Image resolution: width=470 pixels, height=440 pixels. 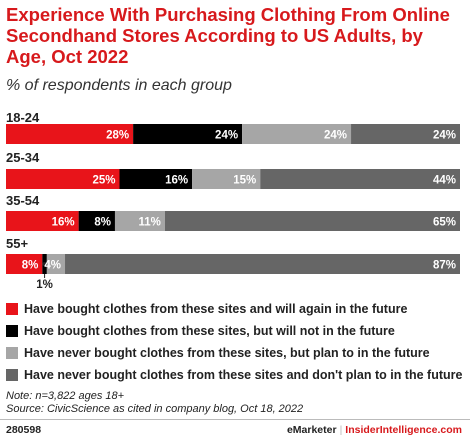 I want to click on data-label: 28%, so click(x=117, y=136).